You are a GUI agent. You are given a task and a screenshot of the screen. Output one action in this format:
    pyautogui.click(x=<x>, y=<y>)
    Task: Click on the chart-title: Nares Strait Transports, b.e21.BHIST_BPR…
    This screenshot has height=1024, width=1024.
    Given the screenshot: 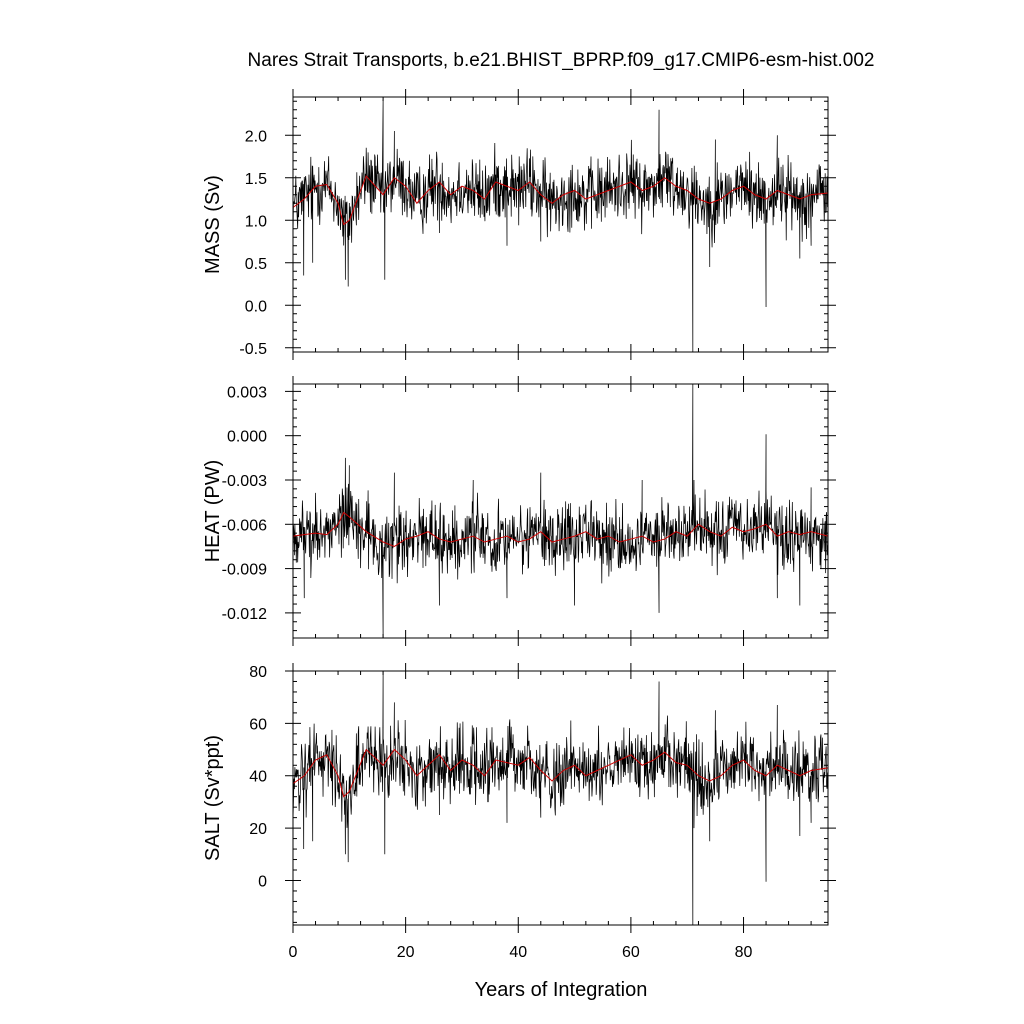 What is the action you would take?
    pyautogui.click(x=561, y=60)
    